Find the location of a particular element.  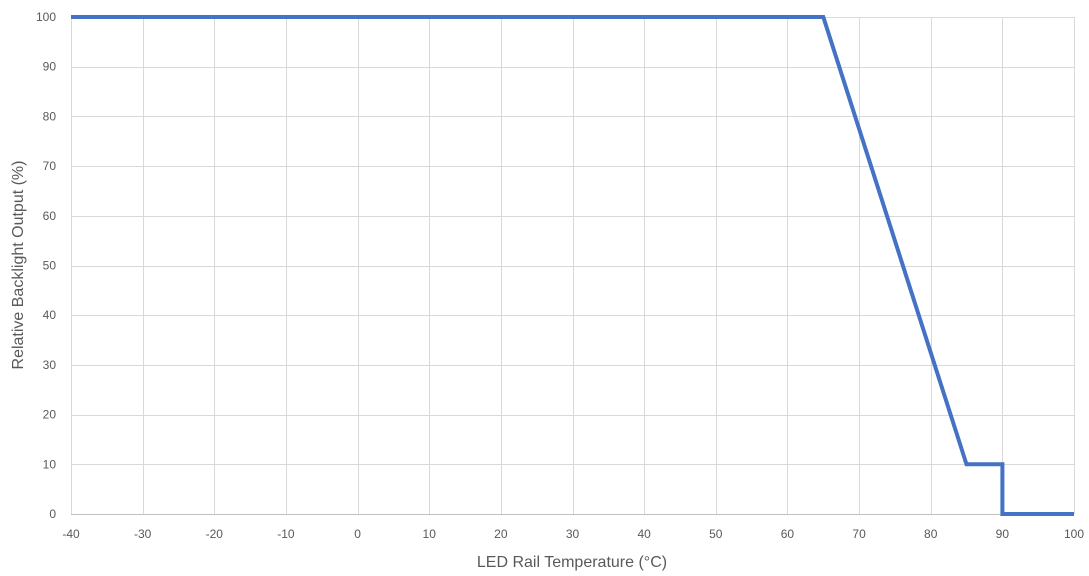

x-tick-label: 10 is located at coordinates (430, 534).